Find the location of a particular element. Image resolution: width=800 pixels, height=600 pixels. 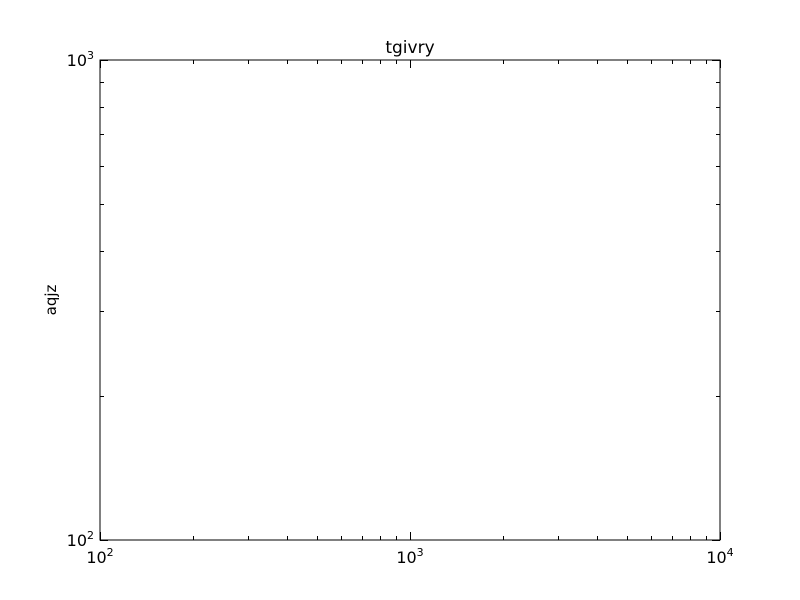

x-tick-label-exponent: 4 is located at coordinates (730, 552).